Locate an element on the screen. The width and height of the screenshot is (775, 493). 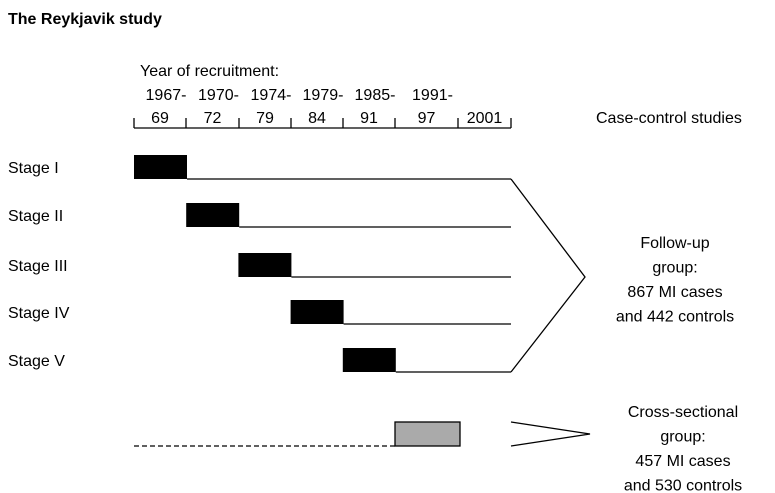
cross-sectional-text: group: is located at coordinates (682, 437).